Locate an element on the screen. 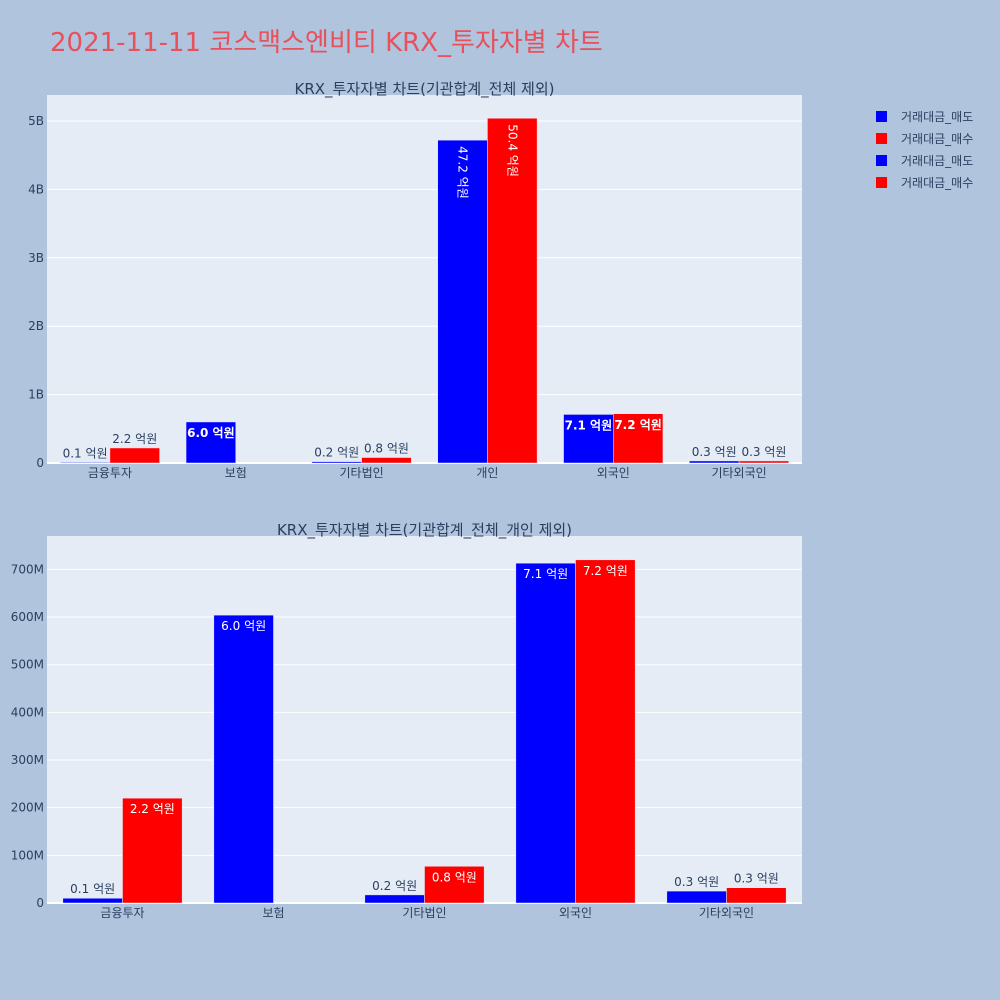  y-tick-label: 600M is located at coordinates (27, 617).